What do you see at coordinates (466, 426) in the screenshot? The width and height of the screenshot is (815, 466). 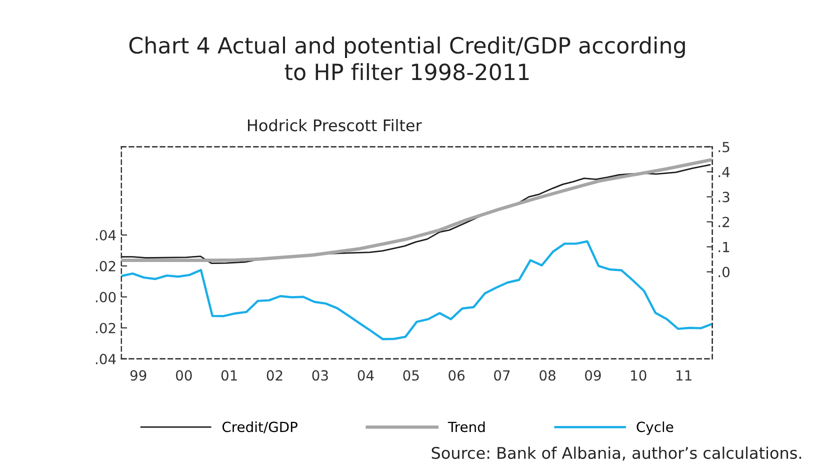 I see `legend-label: Trend` at bounding box center [466, 426].